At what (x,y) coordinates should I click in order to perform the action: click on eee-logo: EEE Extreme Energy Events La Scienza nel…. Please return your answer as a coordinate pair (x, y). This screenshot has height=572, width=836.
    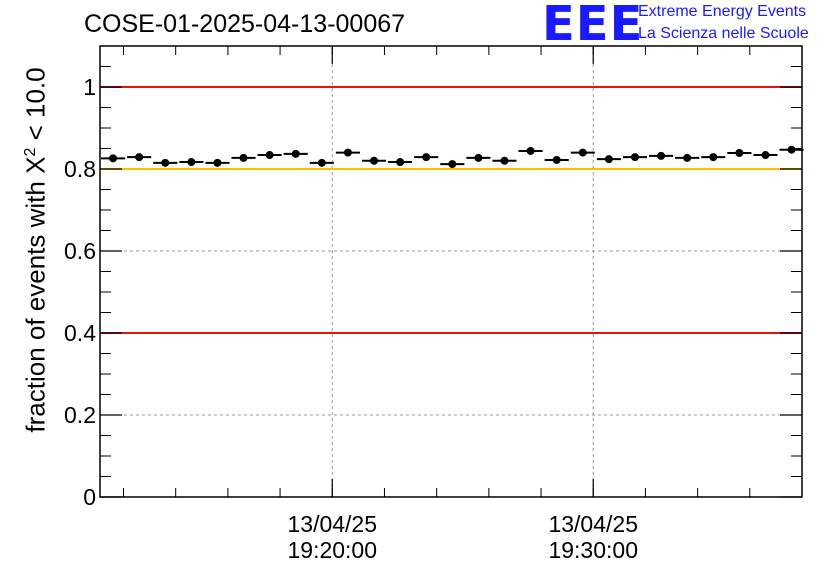
    Looking at the image, I should click on (687, 26).